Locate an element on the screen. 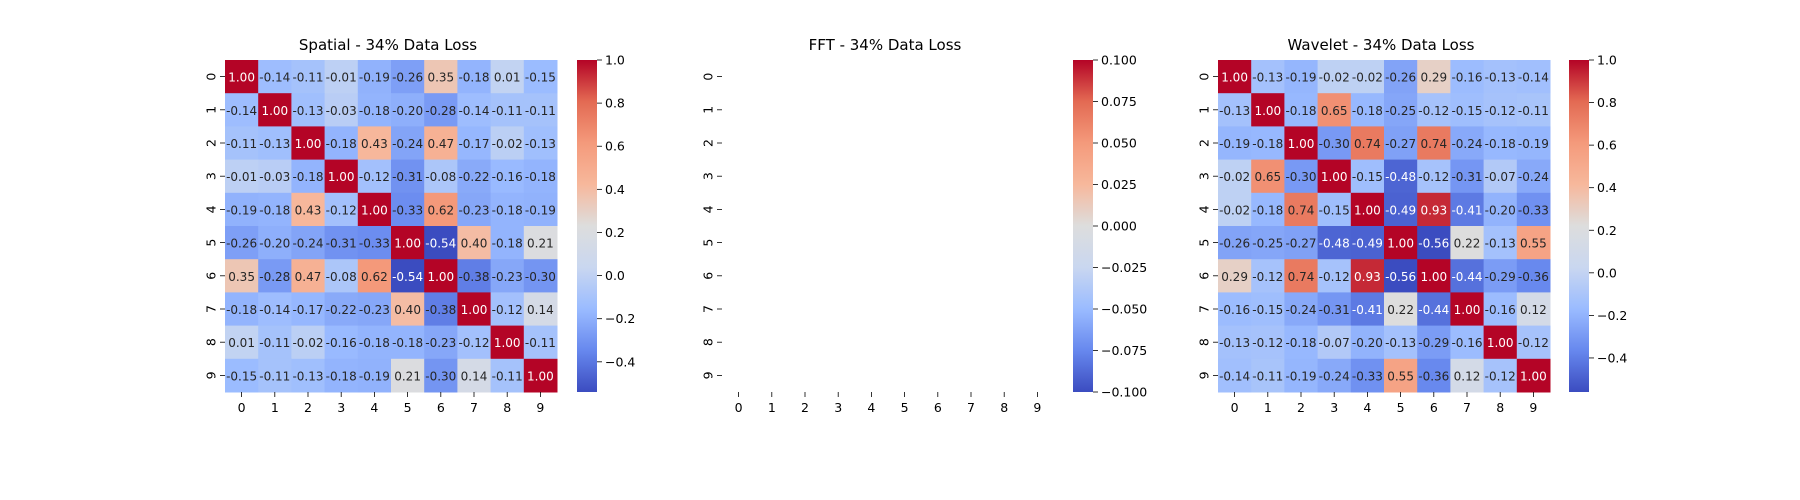  y-axis: 0 1 2 3 4 5 6 7 8 9 is located at coordinates (711, 226).